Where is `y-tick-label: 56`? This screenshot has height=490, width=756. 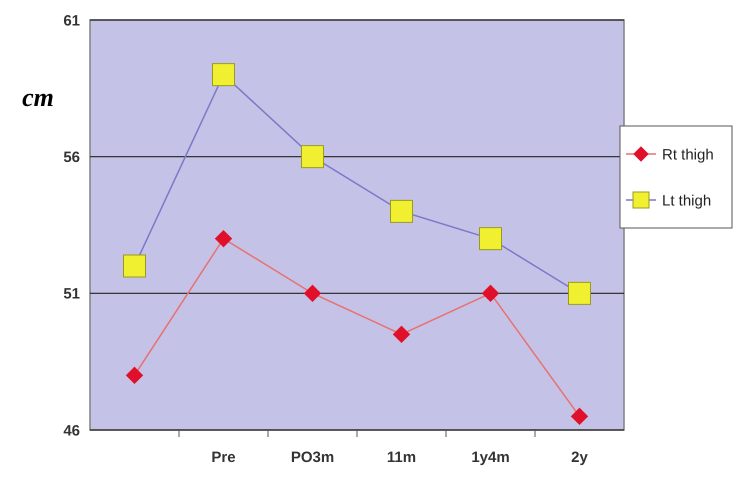
y-tick-label: 56 is located at coordinates (71, 157).